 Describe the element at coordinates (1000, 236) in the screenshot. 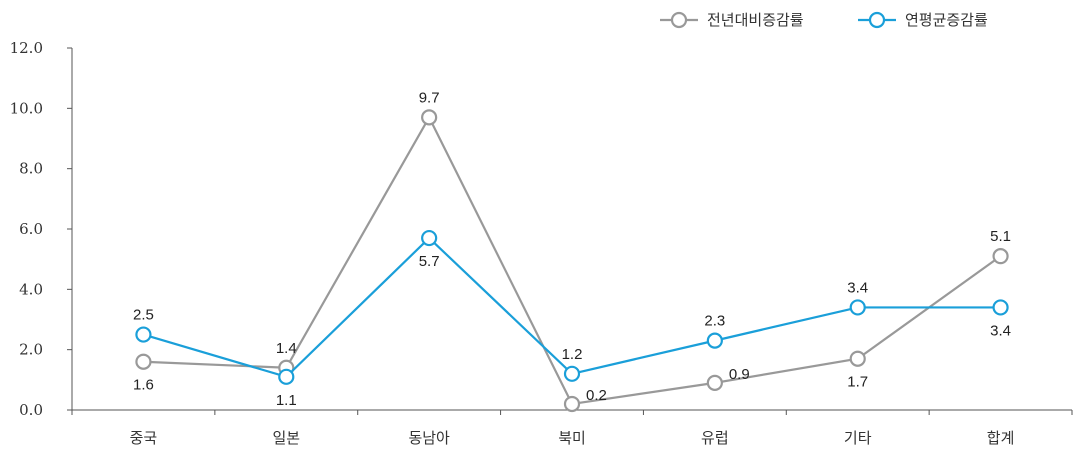

I see `data-label: 5.1` at that location.